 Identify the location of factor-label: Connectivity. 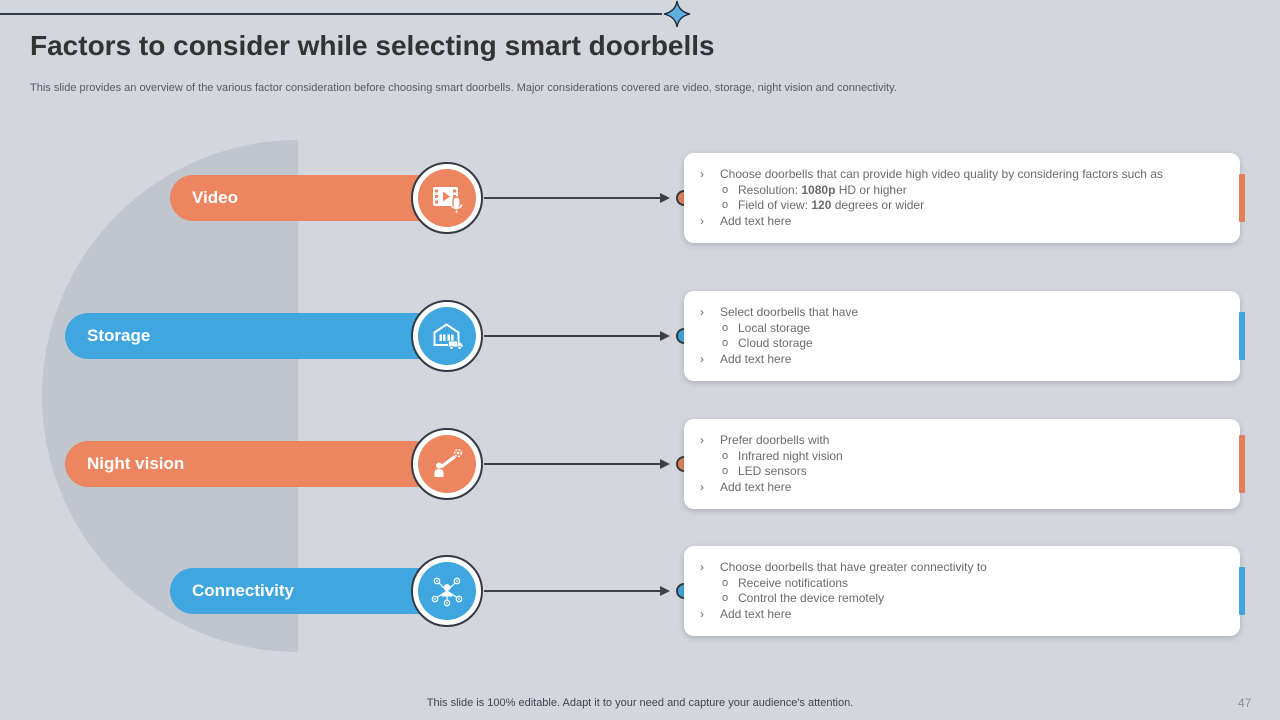
(243, 590).